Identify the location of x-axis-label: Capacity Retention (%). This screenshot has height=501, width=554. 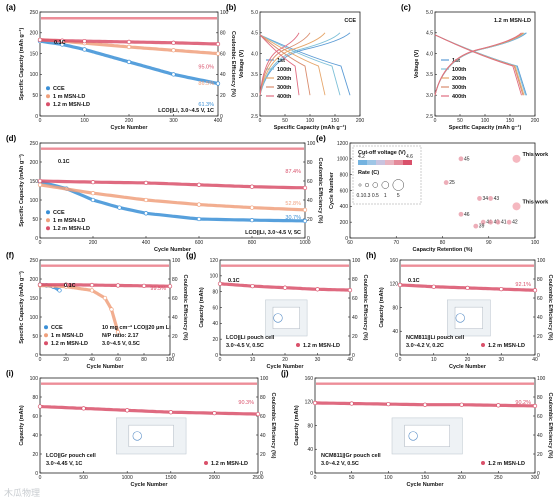
(443, 250).